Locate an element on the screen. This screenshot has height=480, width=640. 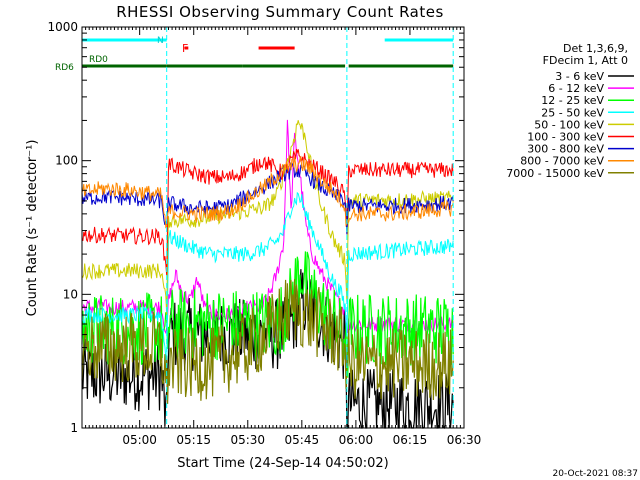
series-300-800-kev is located at coordinates (267, 198).